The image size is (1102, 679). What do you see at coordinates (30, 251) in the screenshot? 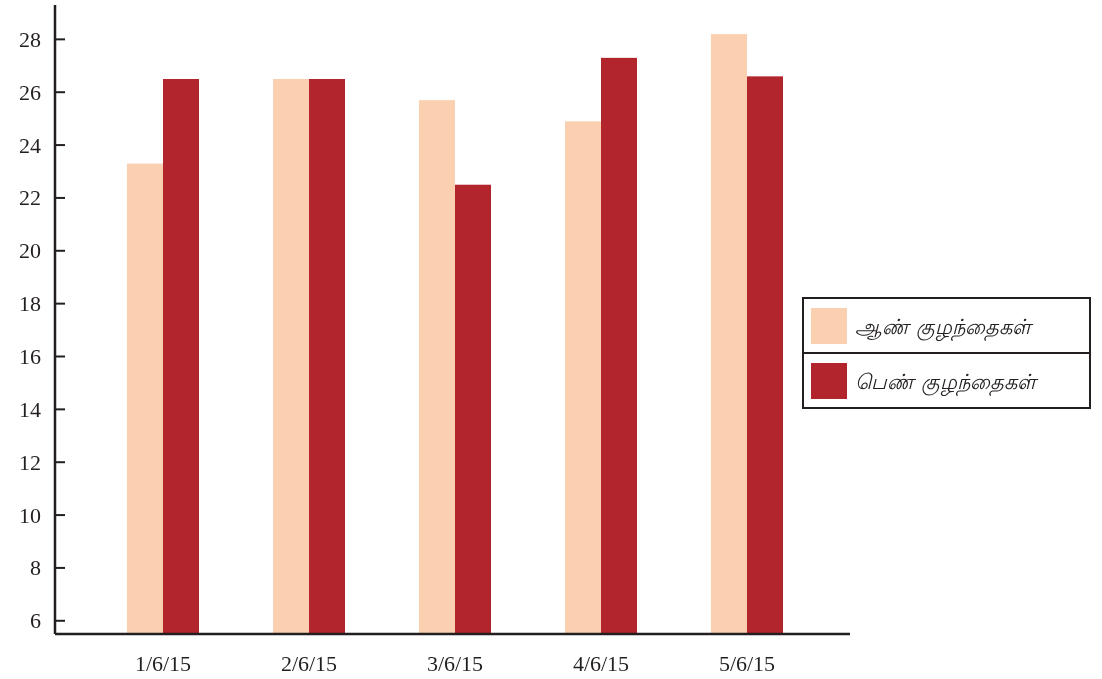
I see `y-tick-label: 20` at bounding box center [30, 251].